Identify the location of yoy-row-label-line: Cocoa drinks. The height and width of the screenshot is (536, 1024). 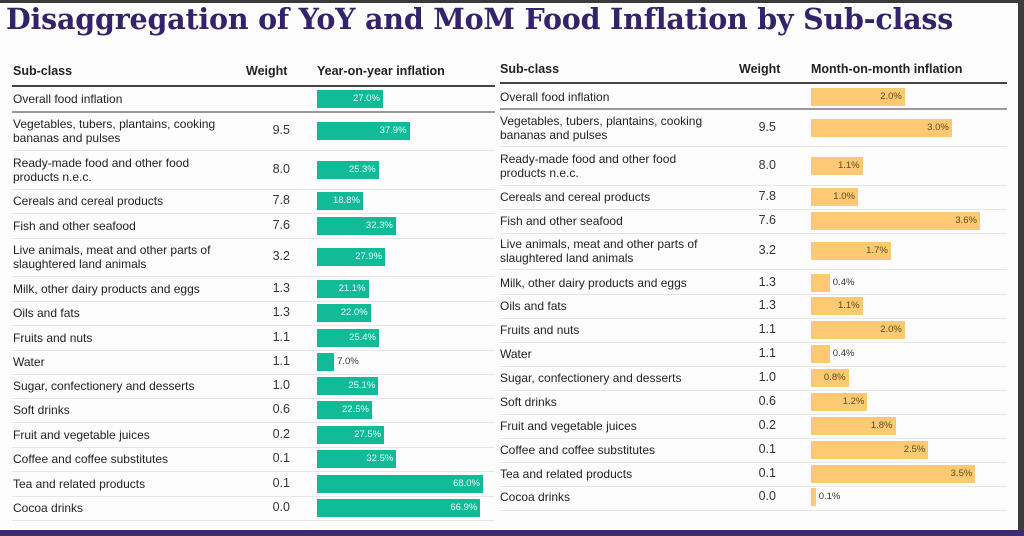
(48, 508).